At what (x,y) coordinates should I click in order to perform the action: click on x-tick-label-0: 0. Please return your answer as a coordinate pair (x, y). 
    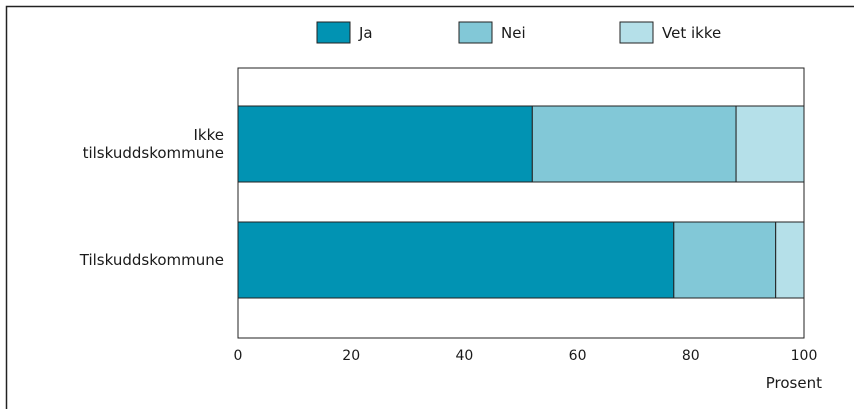
    Looking at the image, I should click on (238, 356).